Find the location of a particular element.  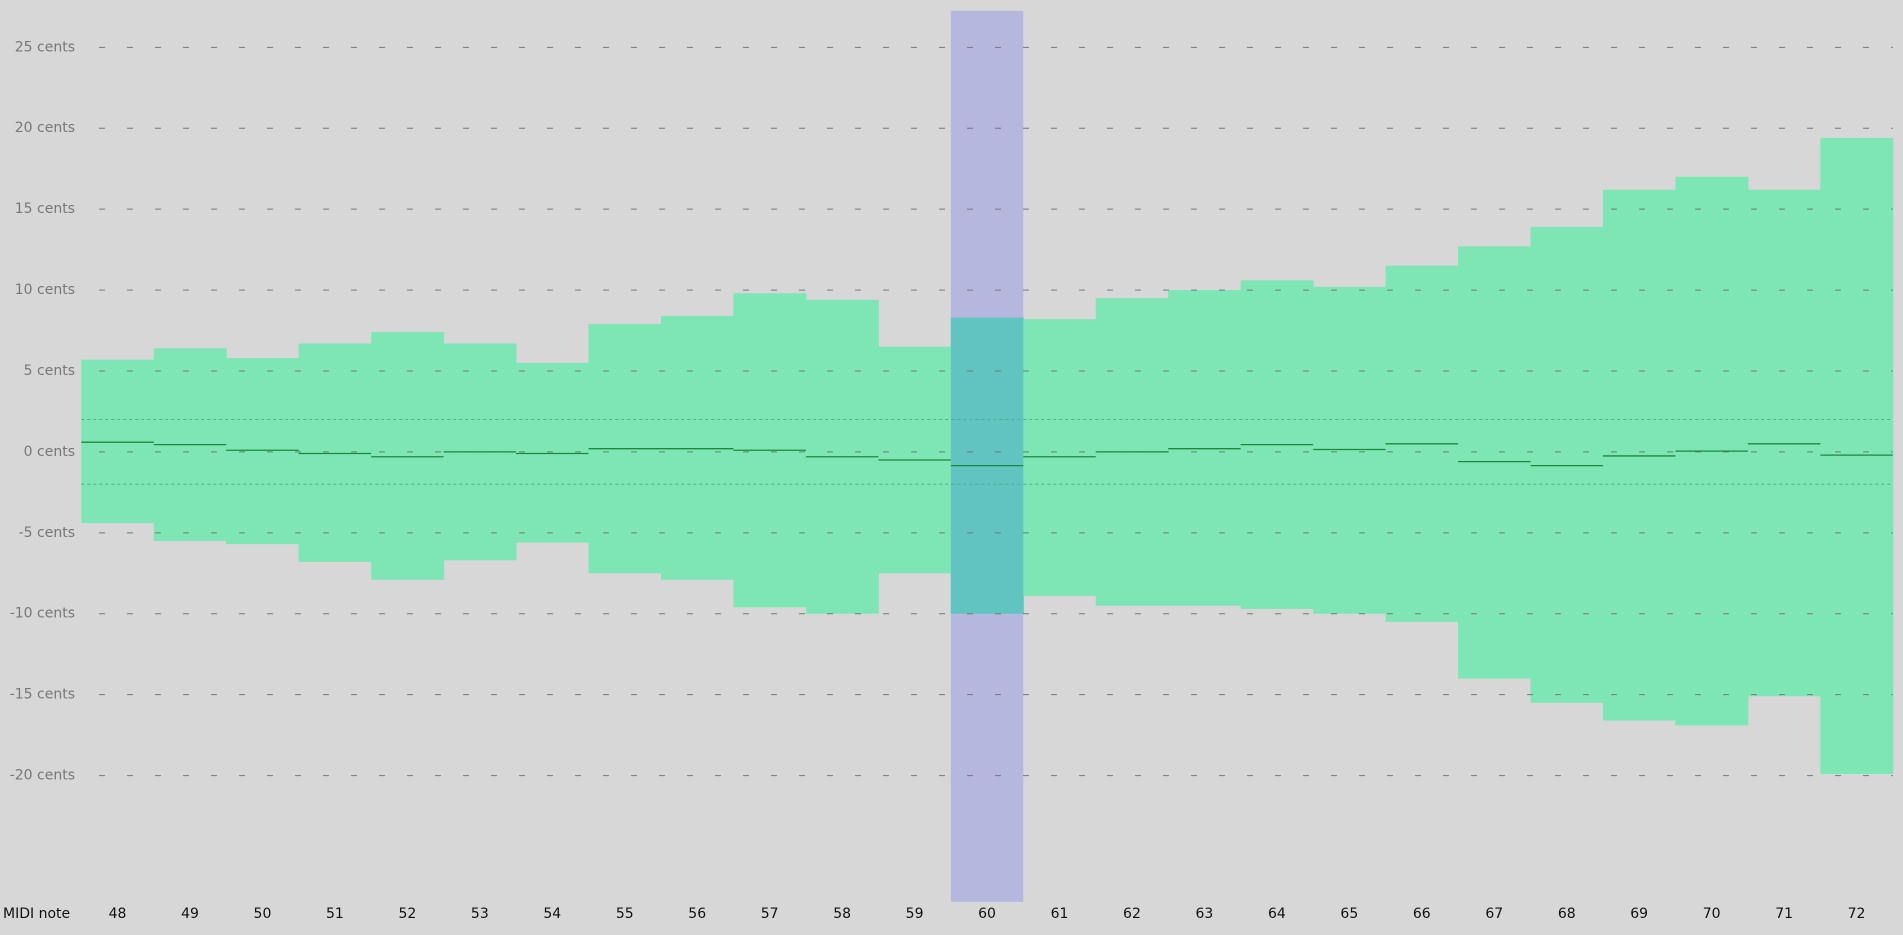

x-tick-label: 65 is located at coordinates (1349, 914).